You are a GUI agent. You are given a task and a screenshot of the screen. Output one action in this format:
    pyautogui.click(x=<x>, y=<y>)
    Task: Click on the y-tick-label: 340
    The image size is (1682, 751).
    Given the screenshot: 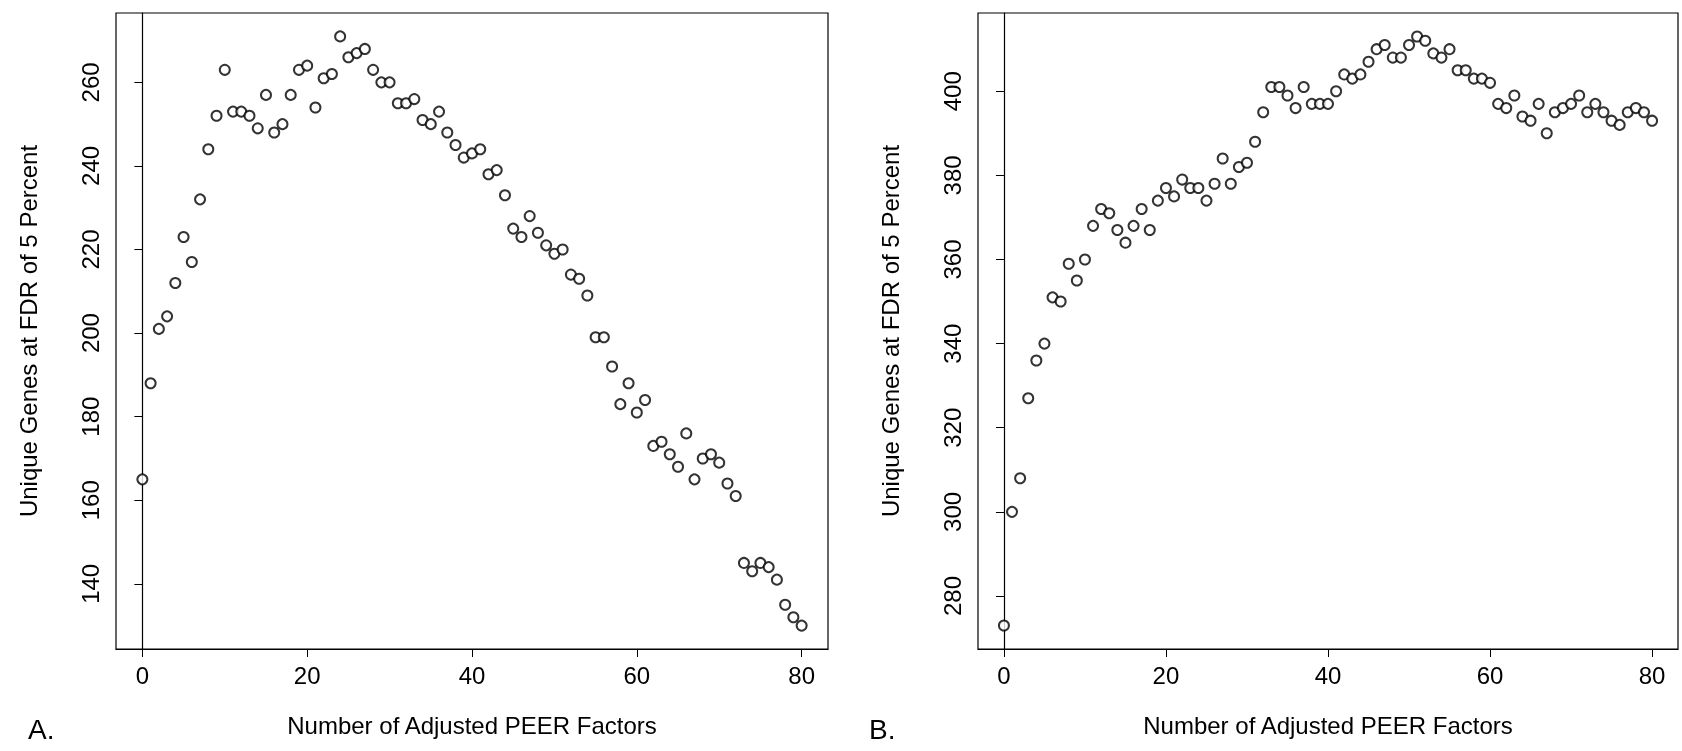 What is the action you would take?
    pyautogui.click(x=952, y=343)
    